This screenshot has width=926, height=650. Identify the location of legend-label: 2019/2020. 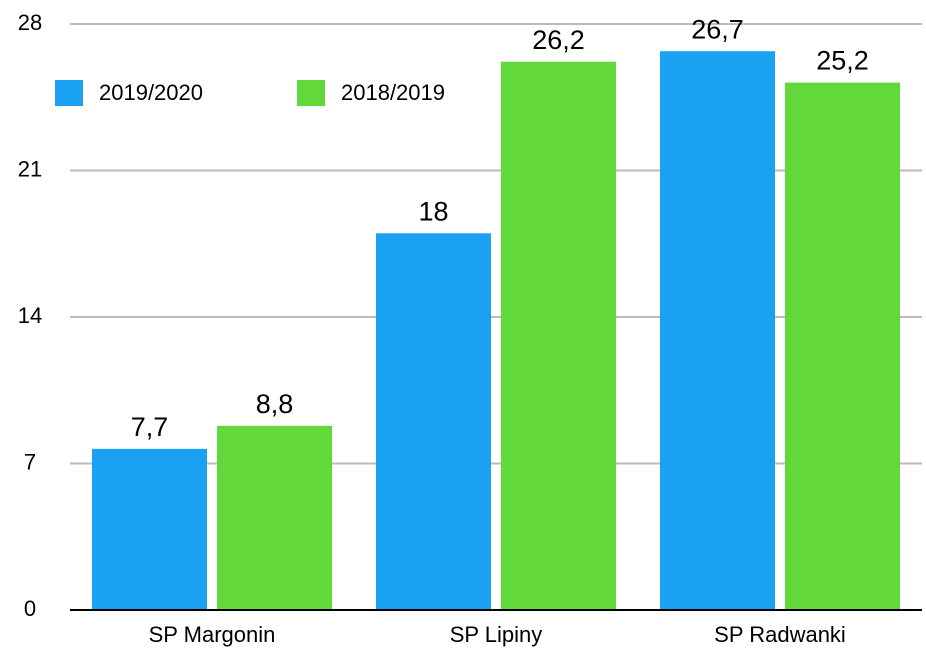
(151, 92).